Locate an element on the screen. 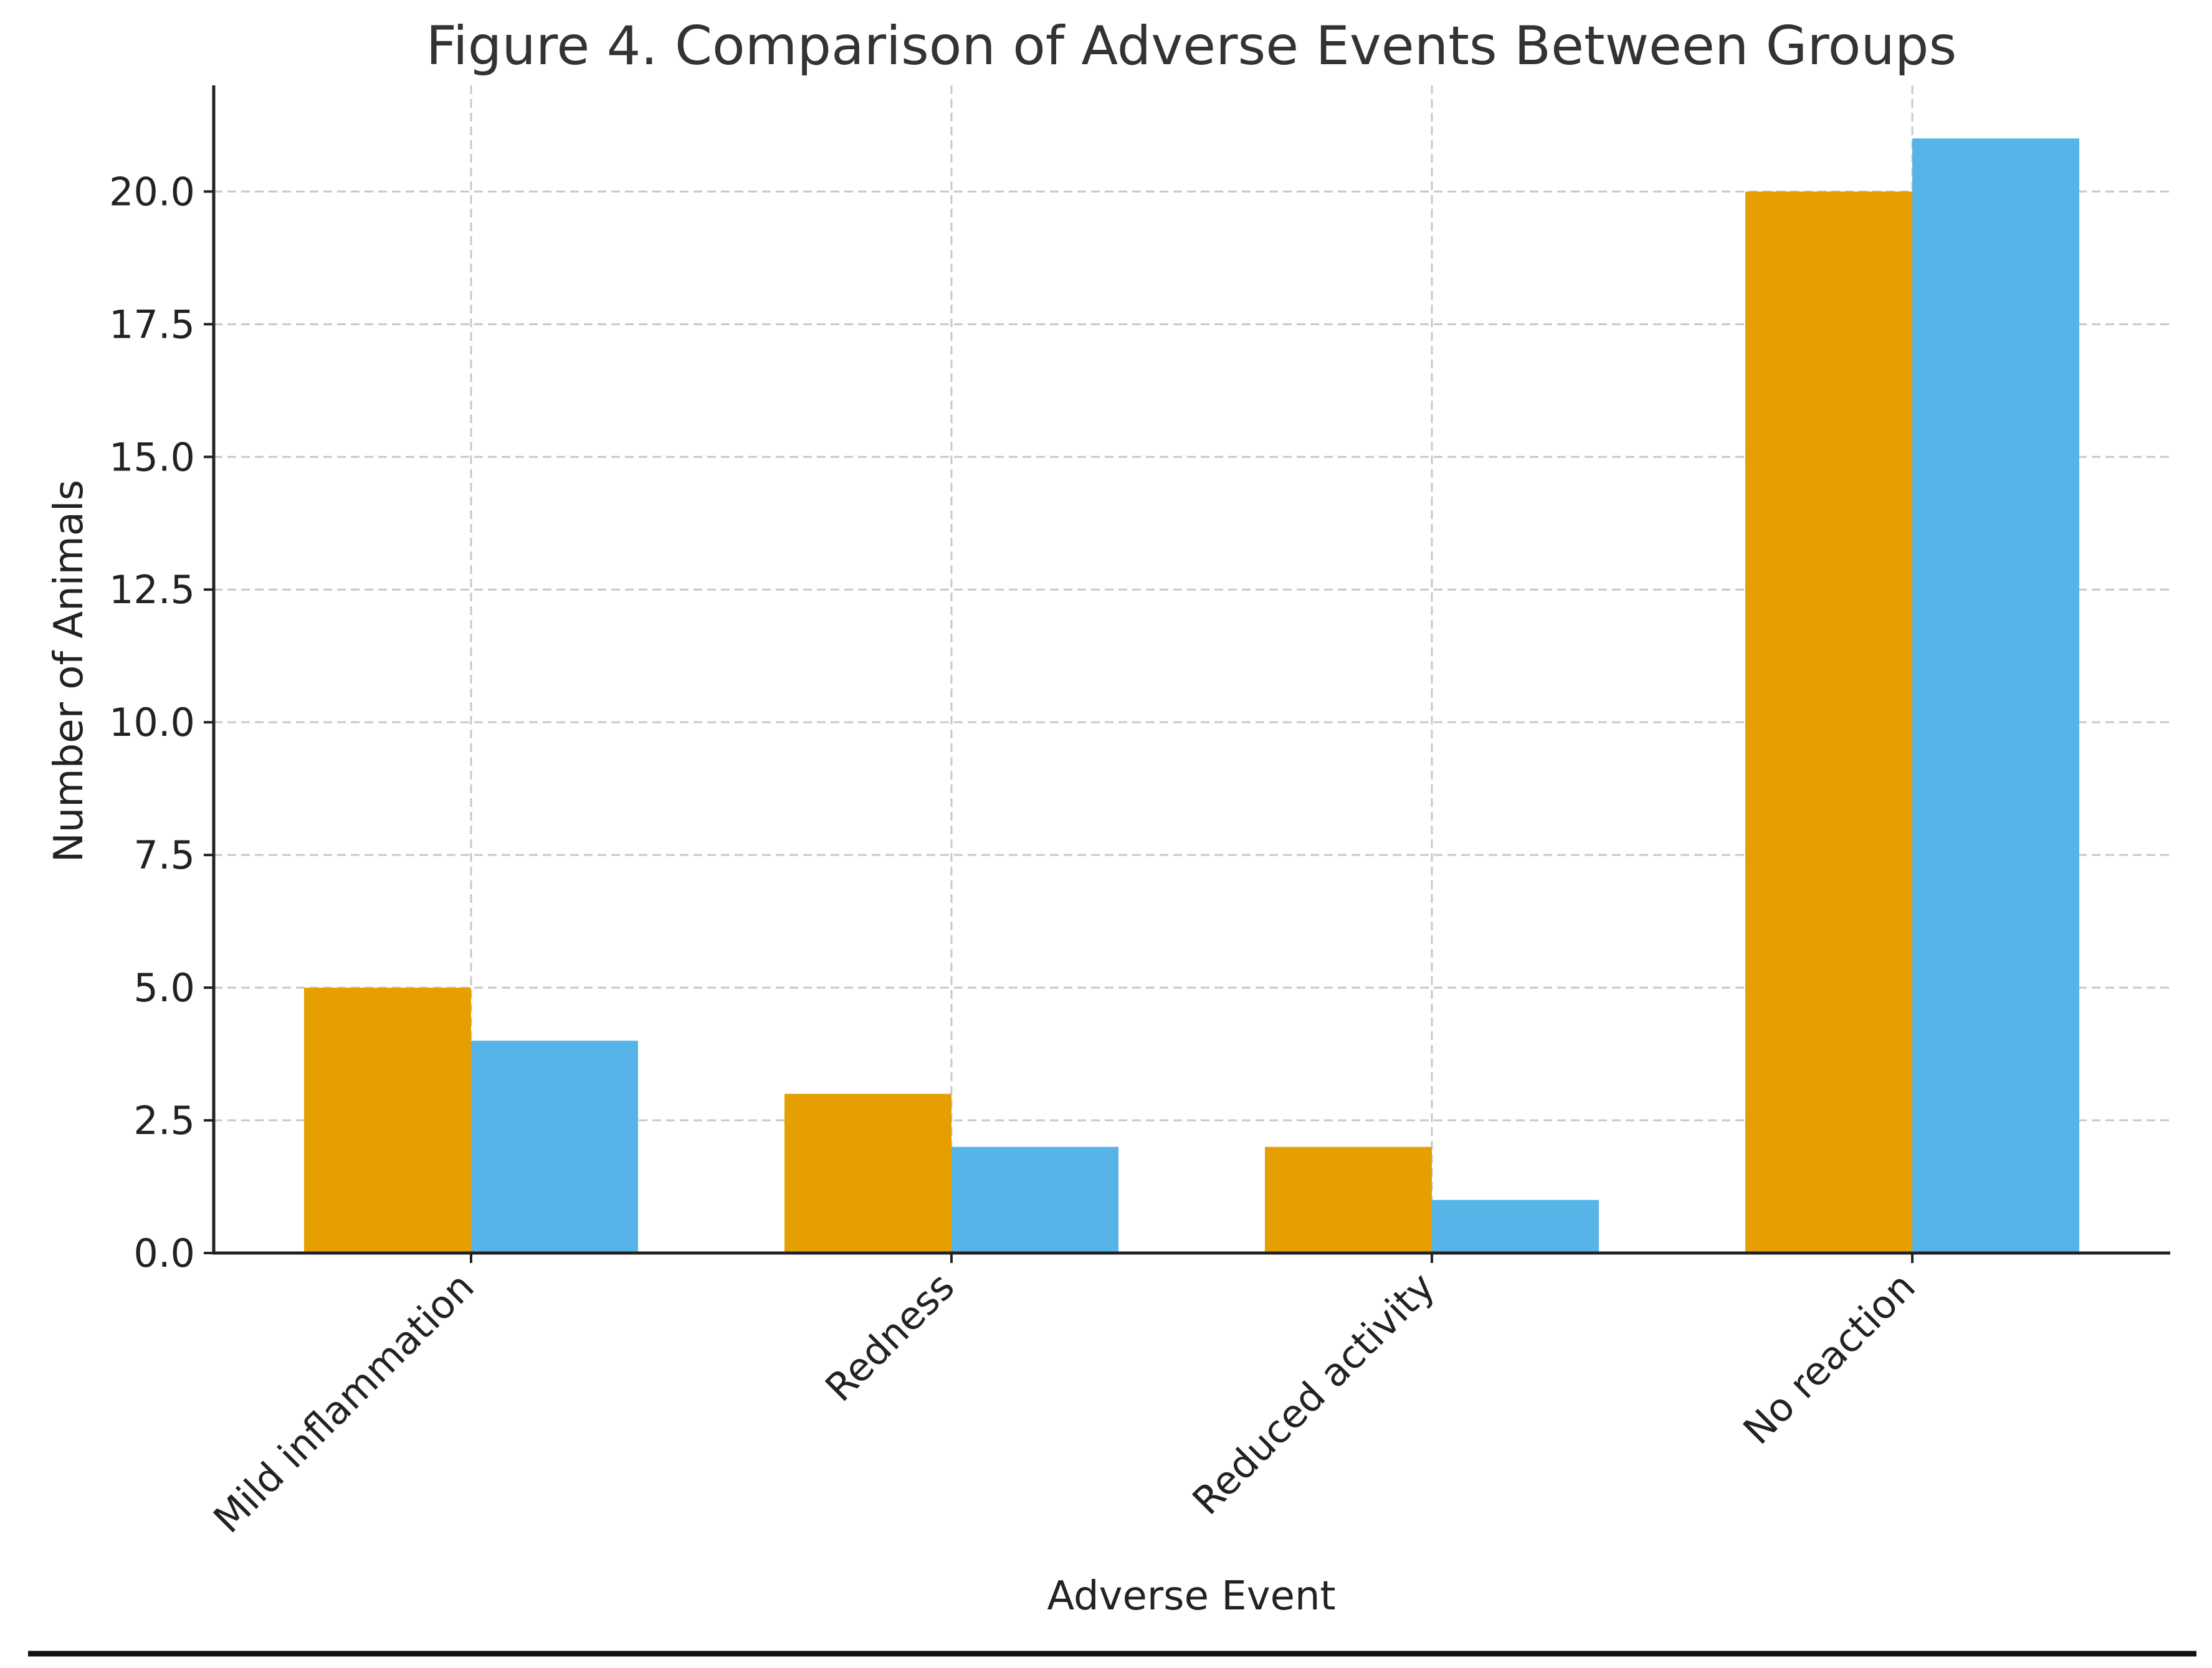 This screenshot has height=1668, width=2212. x-axis-title: Adverse Event is located at coordinates (1191, 1596).